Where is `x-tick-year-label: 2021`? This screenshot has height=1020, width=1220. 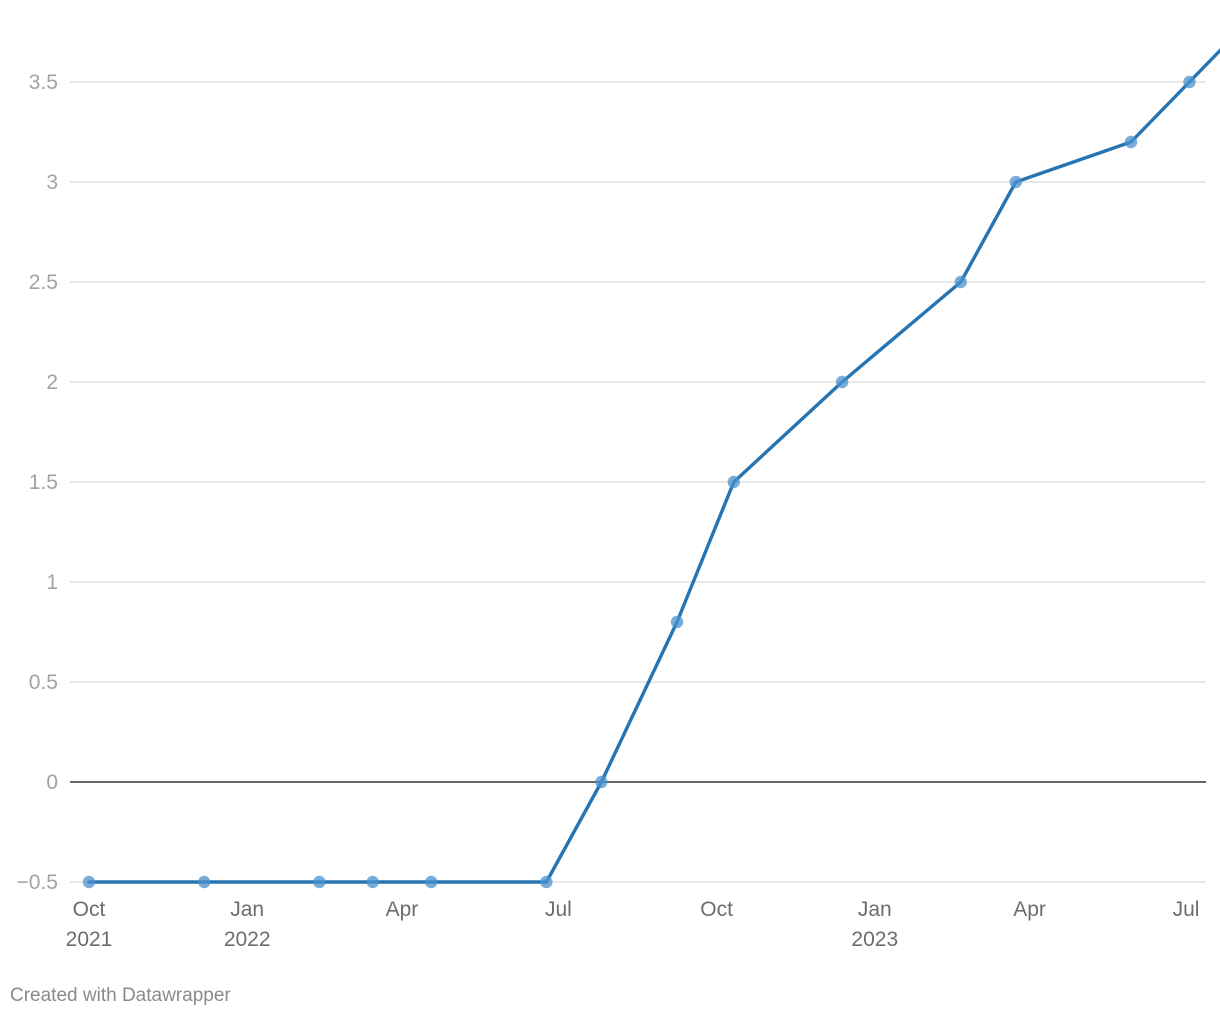 x-tick-year-label: 2021 is located at coordinates (89, 939).